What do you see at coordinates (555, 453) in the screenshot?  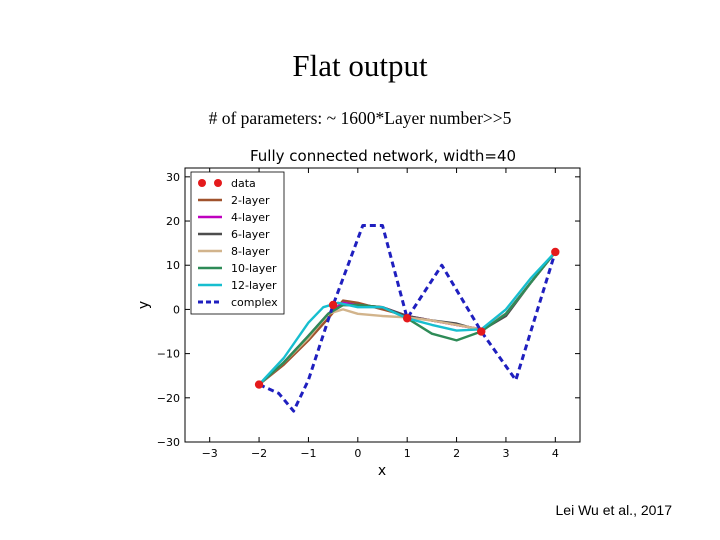 I see `x-tick-label: 4` at bounding box center [555, 453].